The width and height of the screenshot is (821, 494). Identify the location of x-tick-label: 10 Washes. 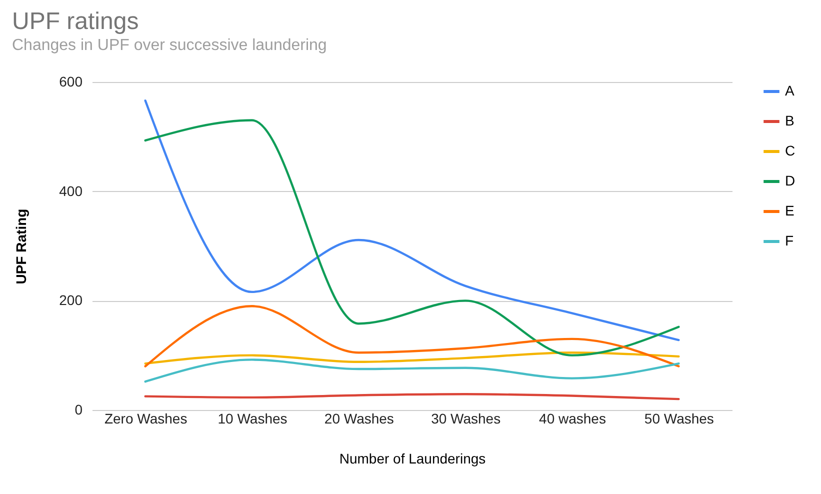
(253, 418).